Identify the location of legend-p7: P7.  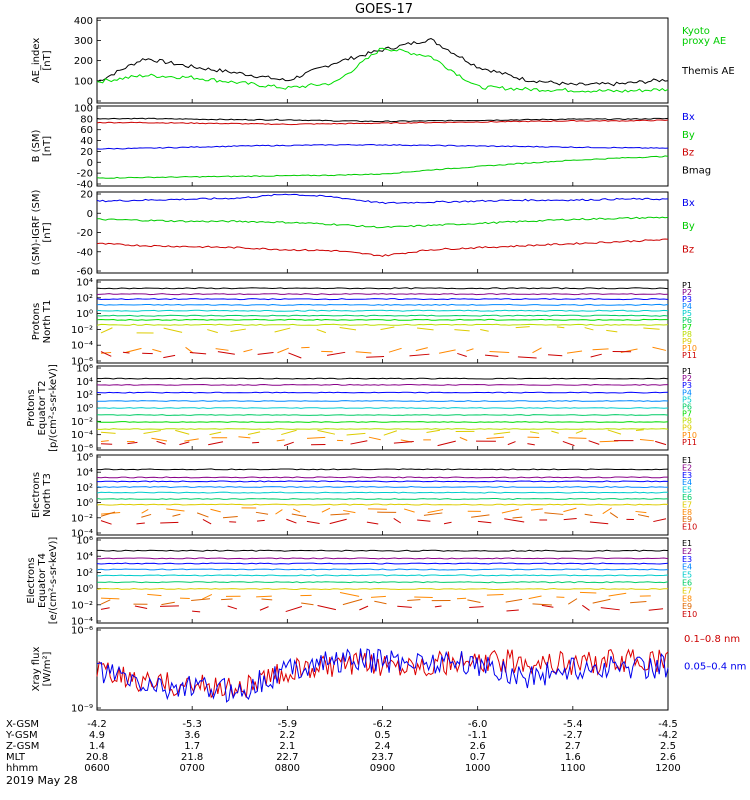
(687, 327).